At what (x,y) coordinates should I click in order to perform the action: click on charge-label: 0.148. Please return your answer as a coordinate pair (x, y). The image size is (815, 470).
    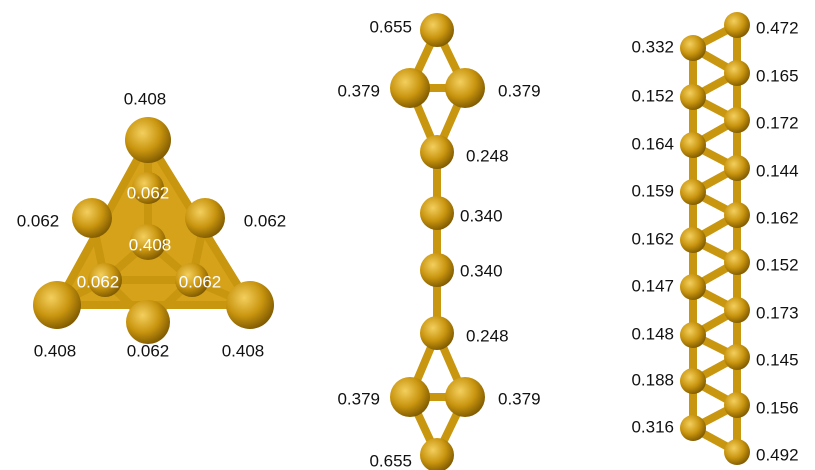
    Looking at the image, I should click on (652, 333).